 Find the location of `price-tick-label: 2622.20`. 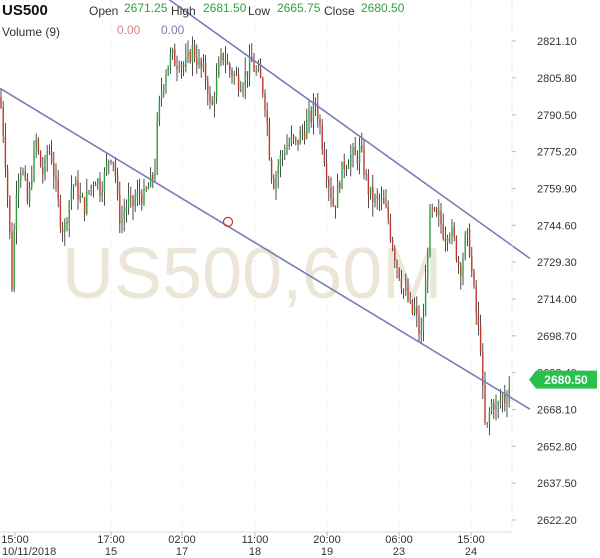

price-tick-label: 2622.20 is located at coordinates (557, 521).